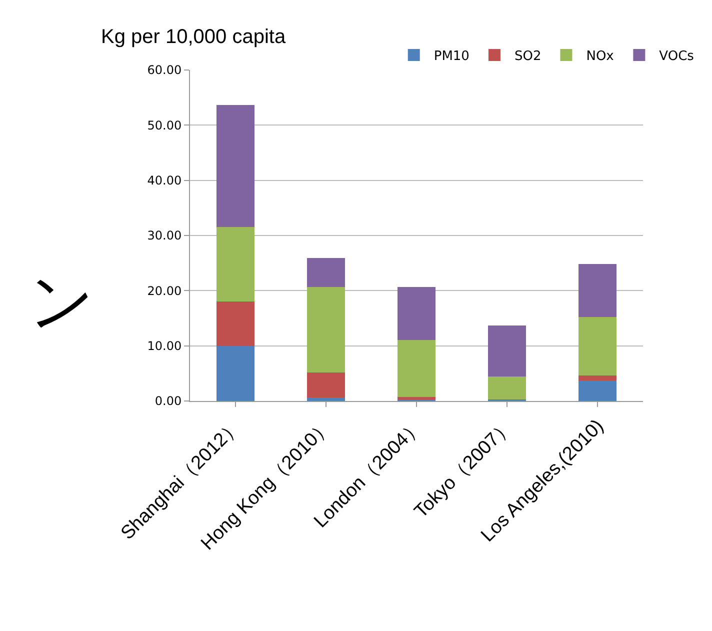  What do you see at coordinates (193, 37) in the screenshot?
I see `y-axis-title: Kg per 10,000 capita` at bounding box center [193, 37].